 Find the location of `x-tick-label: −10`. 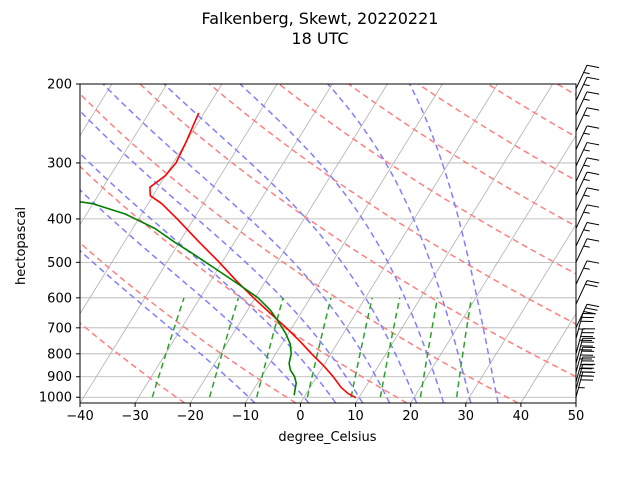

x-tick-label: −10 is located at coordinates (245, 416).